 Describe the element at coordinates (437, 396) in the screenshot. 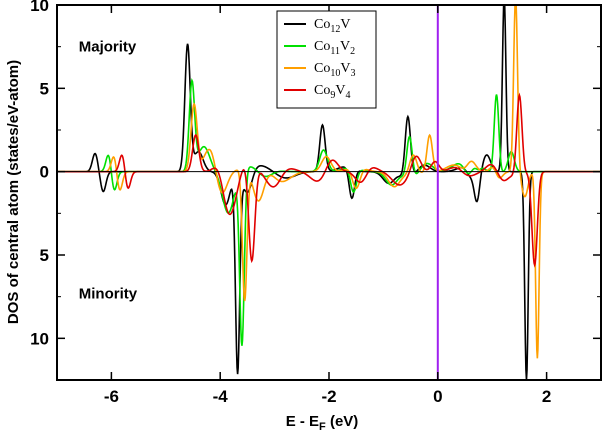

I see `x-tick-label: 0` at that location.